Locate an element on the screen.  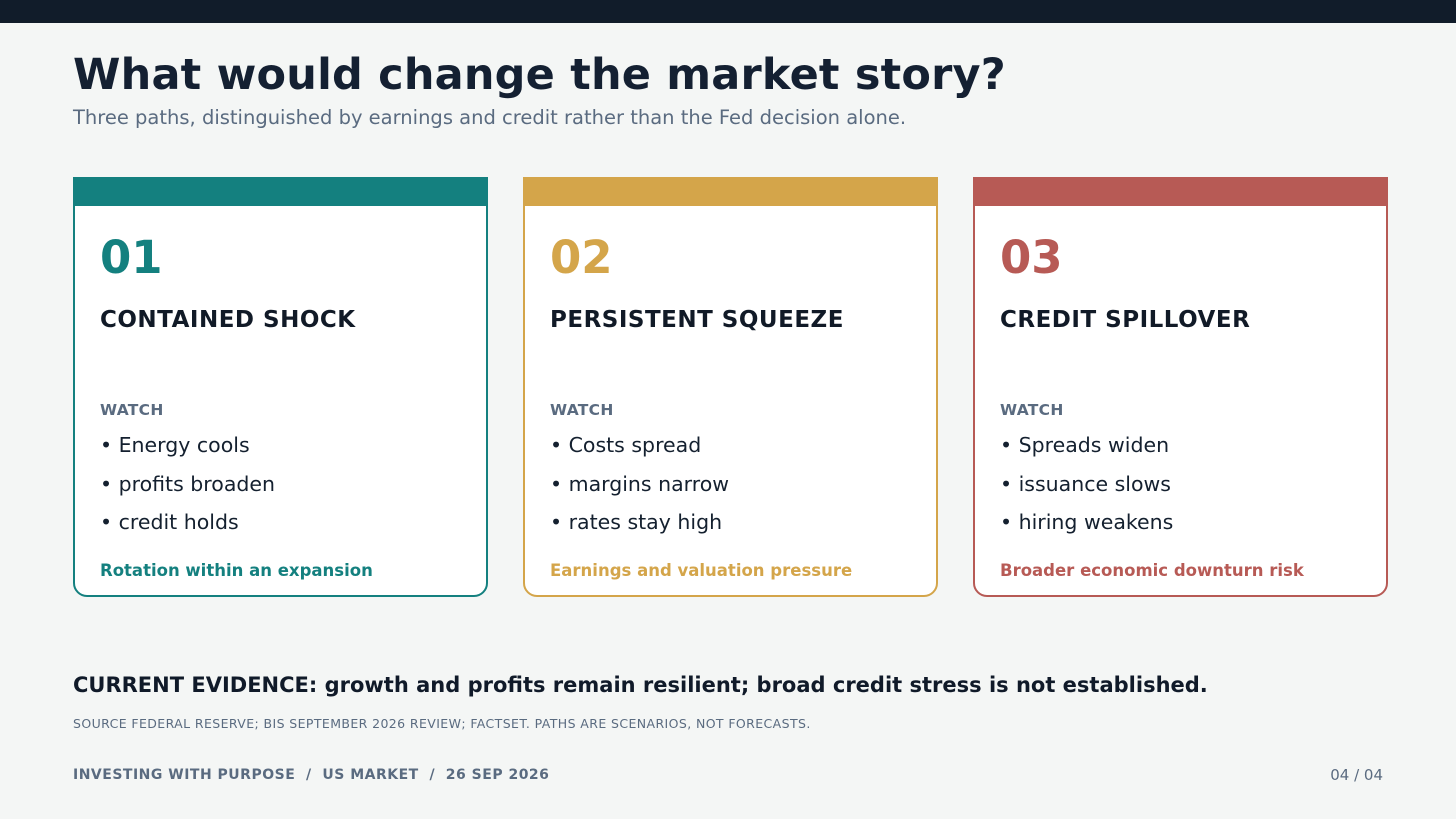
scenario-outcome: Rotation within an expansion is located at coordinates (236, 570).